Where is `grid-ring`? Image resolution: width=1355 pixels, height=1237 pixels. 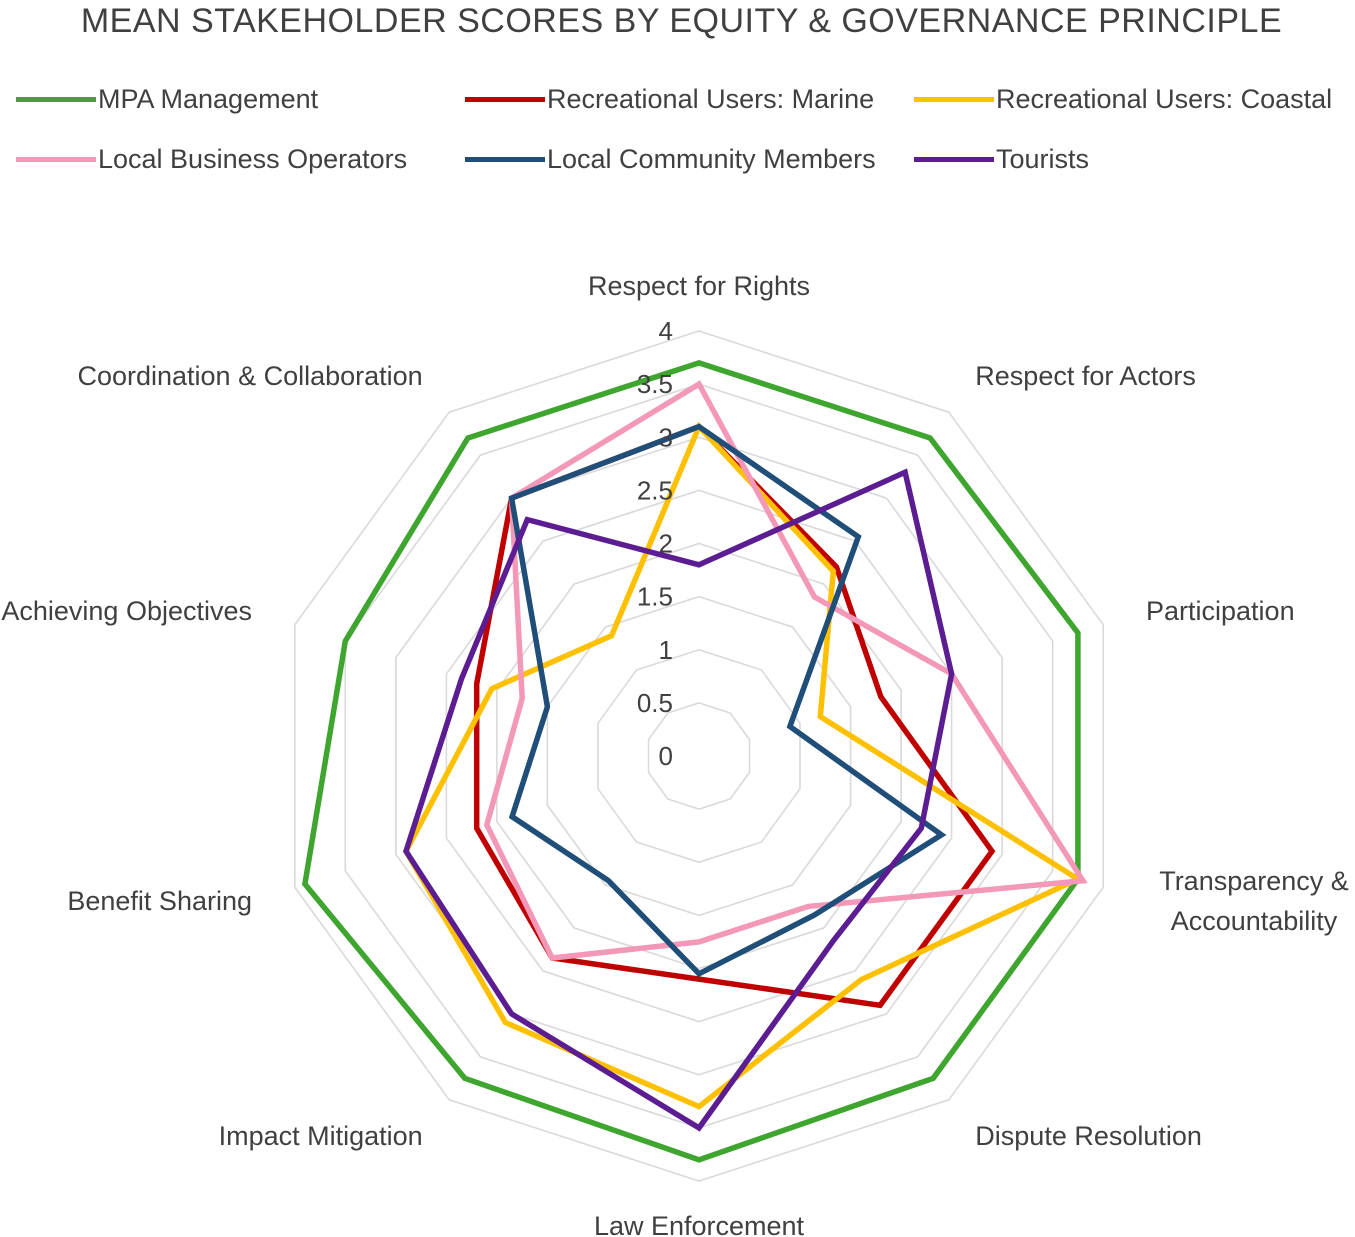 grid-ring is located at coordinates (699, 756).